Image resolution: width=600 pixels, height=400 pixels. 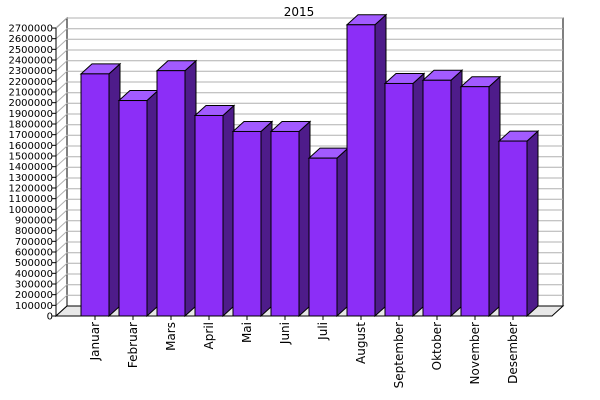 I want to click on y-tick-label: 1500000, so click(x=30, y=157).